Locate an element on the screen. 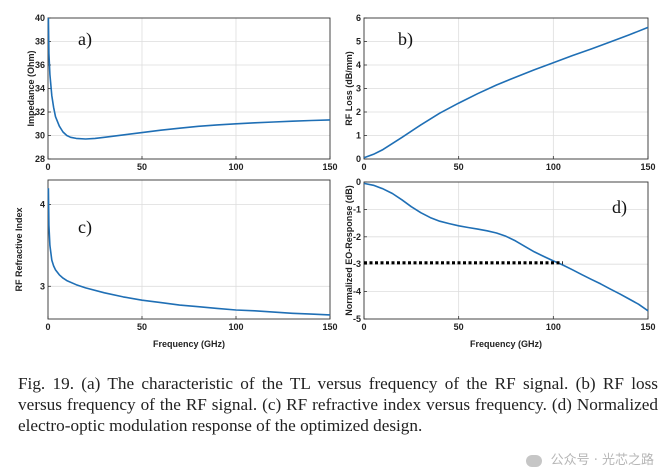 Image resolution: width=666 pixels, height=474 pixels. y-axis-label: RF Refractive Index is located at coordinates (19, 249).